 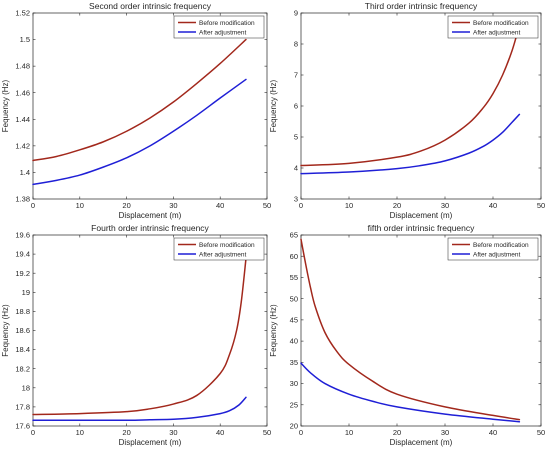 I want to click on y-tick-label: 1.52, so click(x=22, y=13).